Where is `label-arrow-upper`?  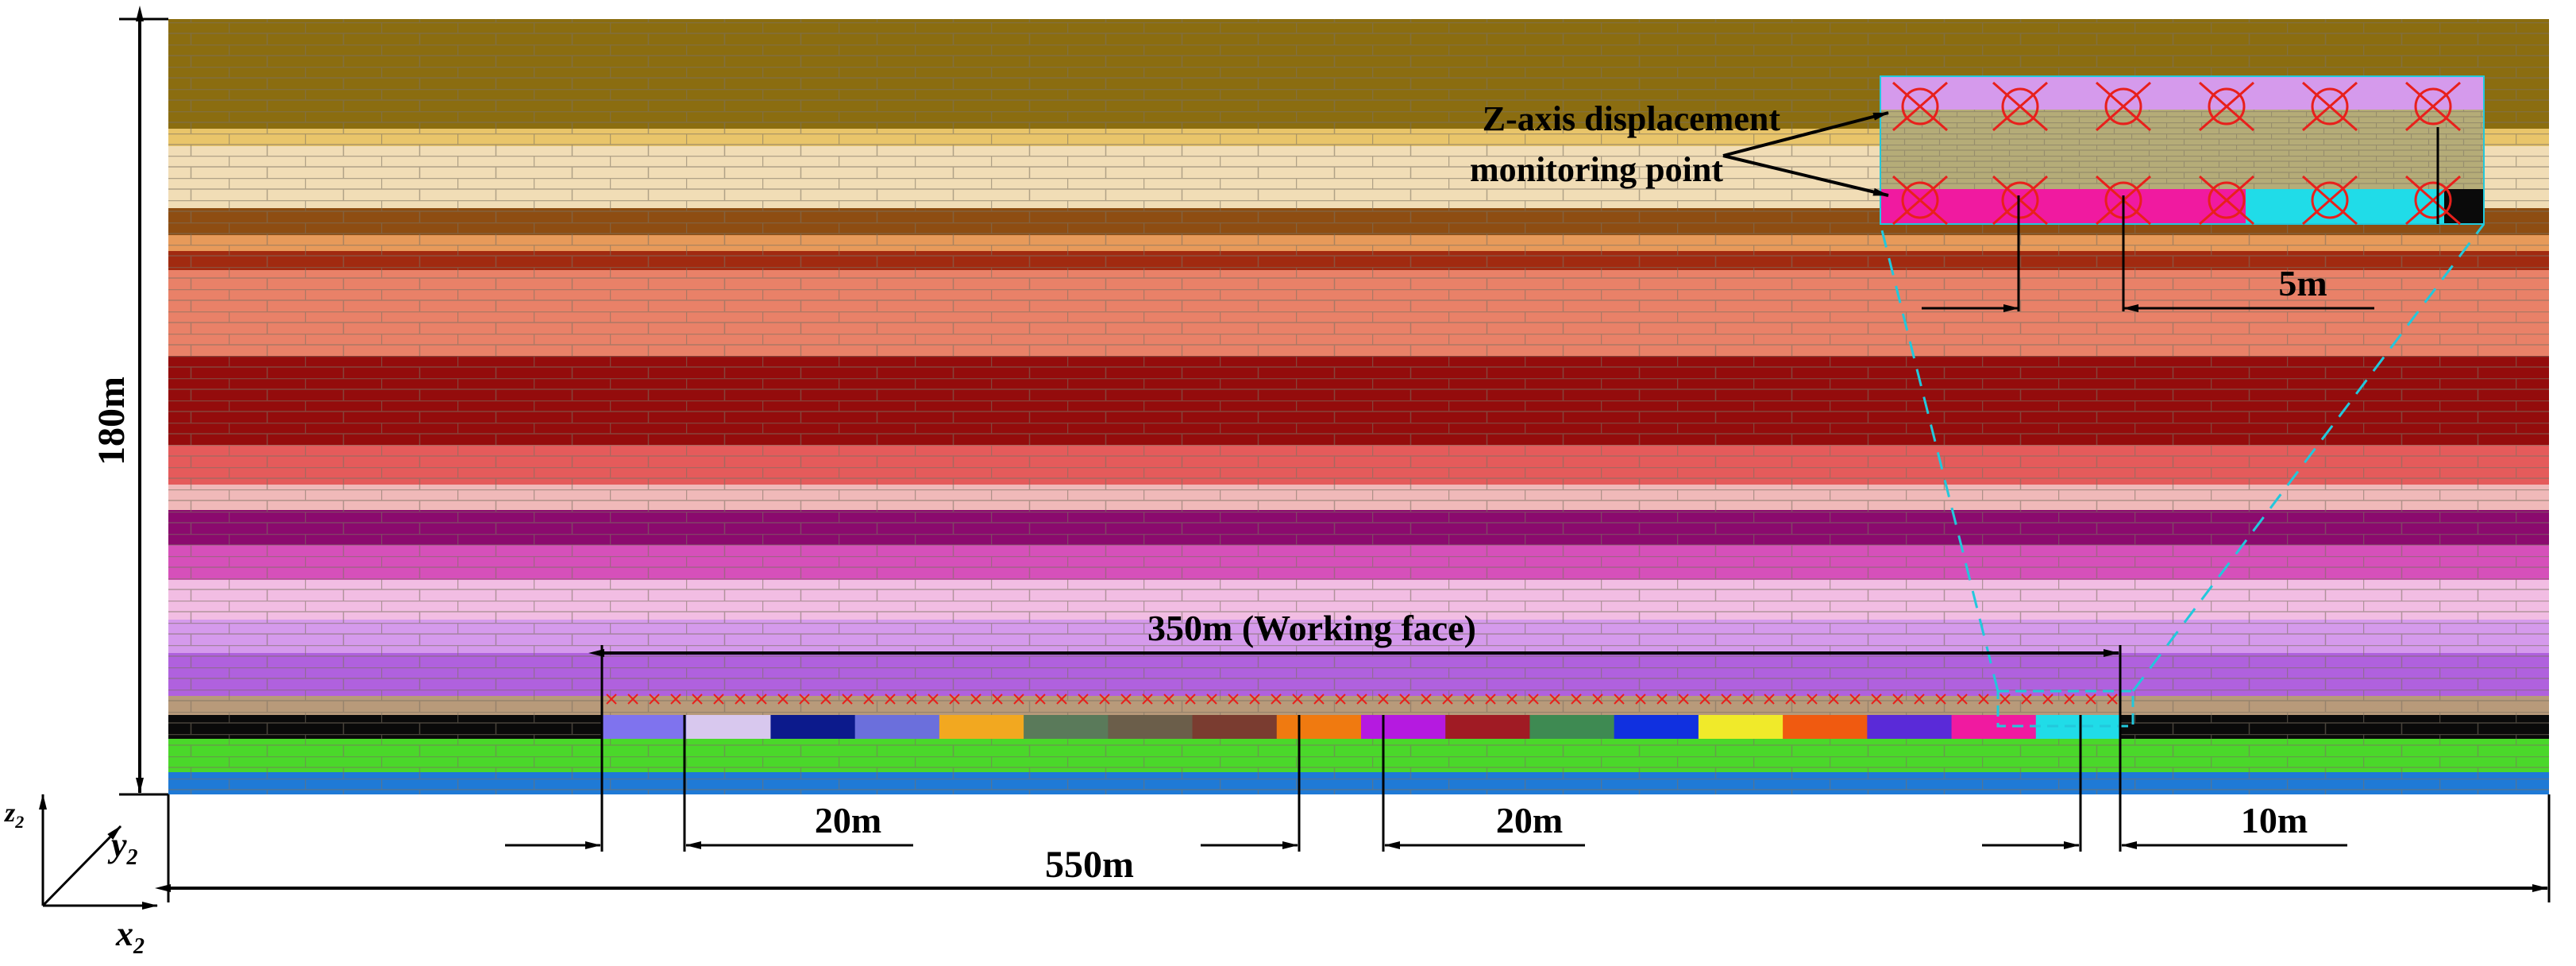 label-arrow-upper is located at coordinates (1806, 134).